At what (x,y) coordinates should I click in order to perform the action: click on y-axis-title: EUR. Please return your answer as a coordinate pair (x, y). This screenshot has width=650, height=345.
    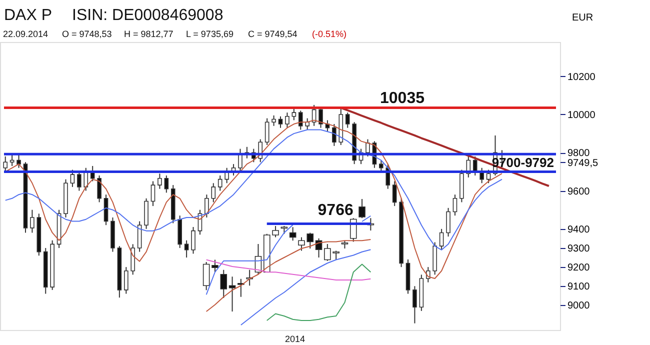
    Looking at the image, I should click on (583, 18).